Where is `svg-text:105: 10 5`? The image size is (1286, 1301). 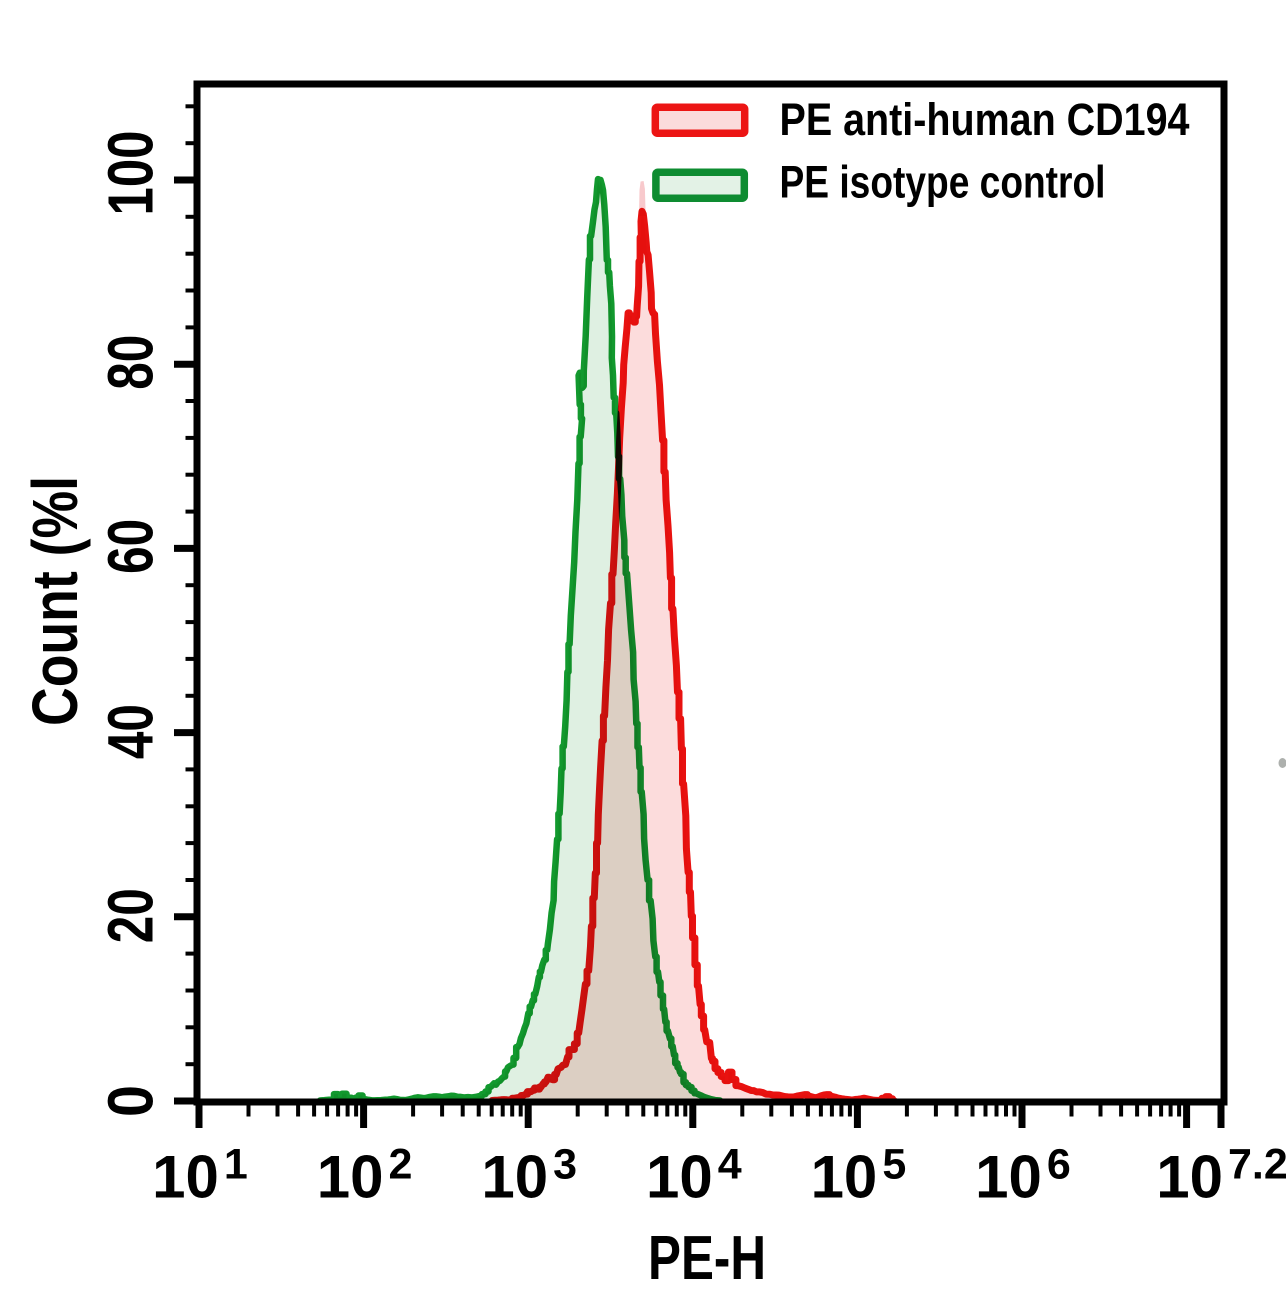
svg-text:105: 10 5 is located at coordinates (859, 1176).